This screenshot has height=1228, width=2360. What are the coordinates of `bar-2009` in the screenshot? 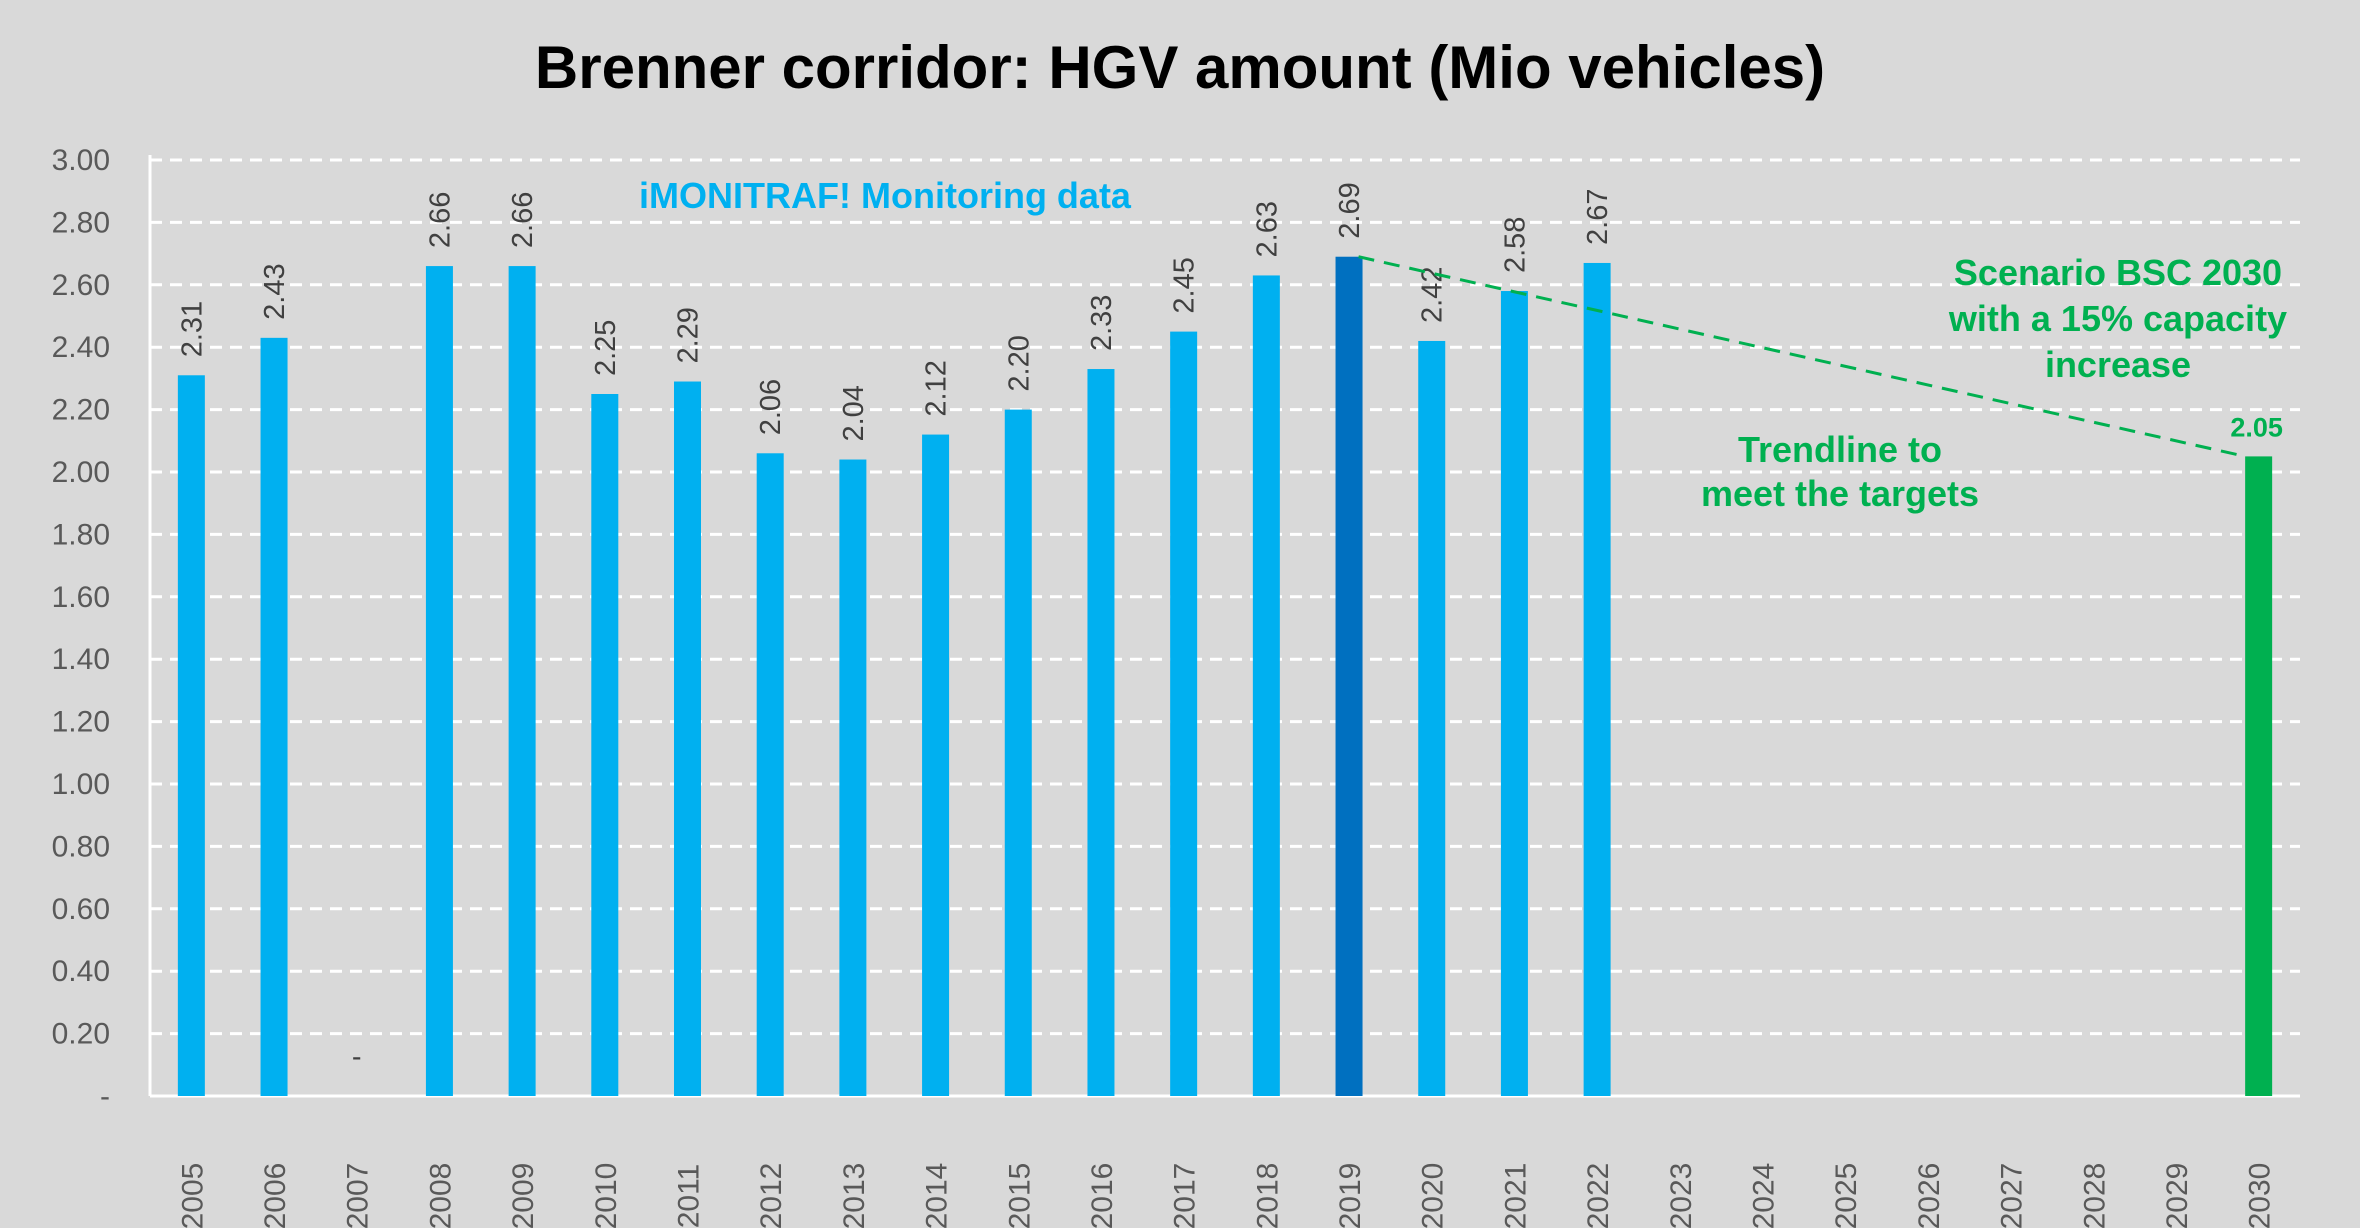 It's located at (522, 681).